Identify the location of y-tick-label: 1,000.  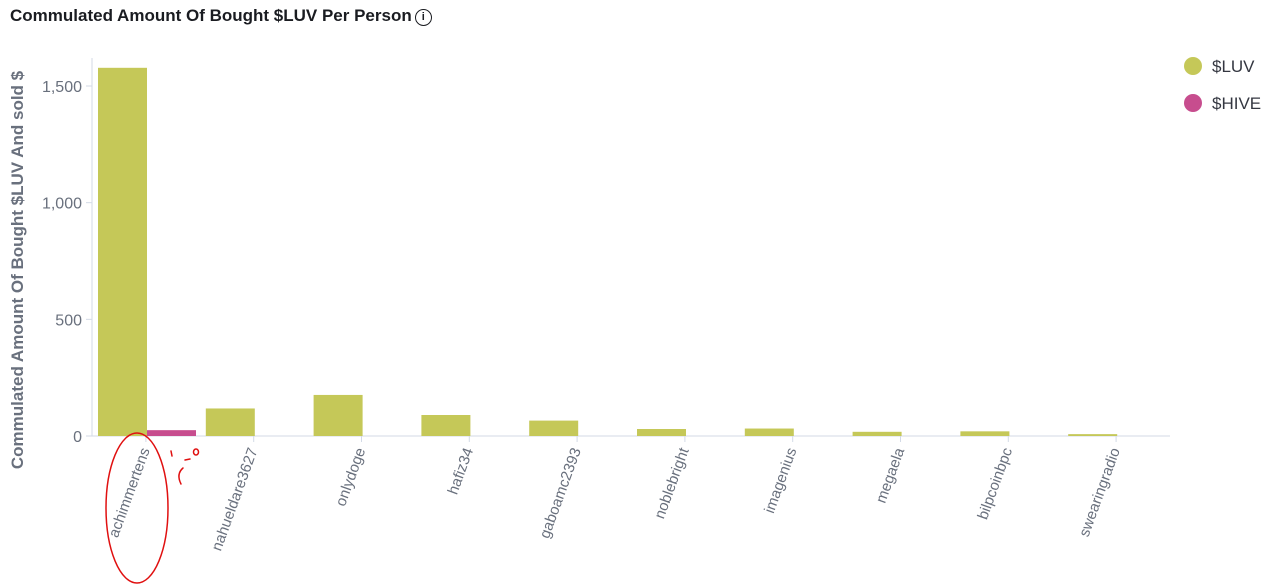
(62, 204).